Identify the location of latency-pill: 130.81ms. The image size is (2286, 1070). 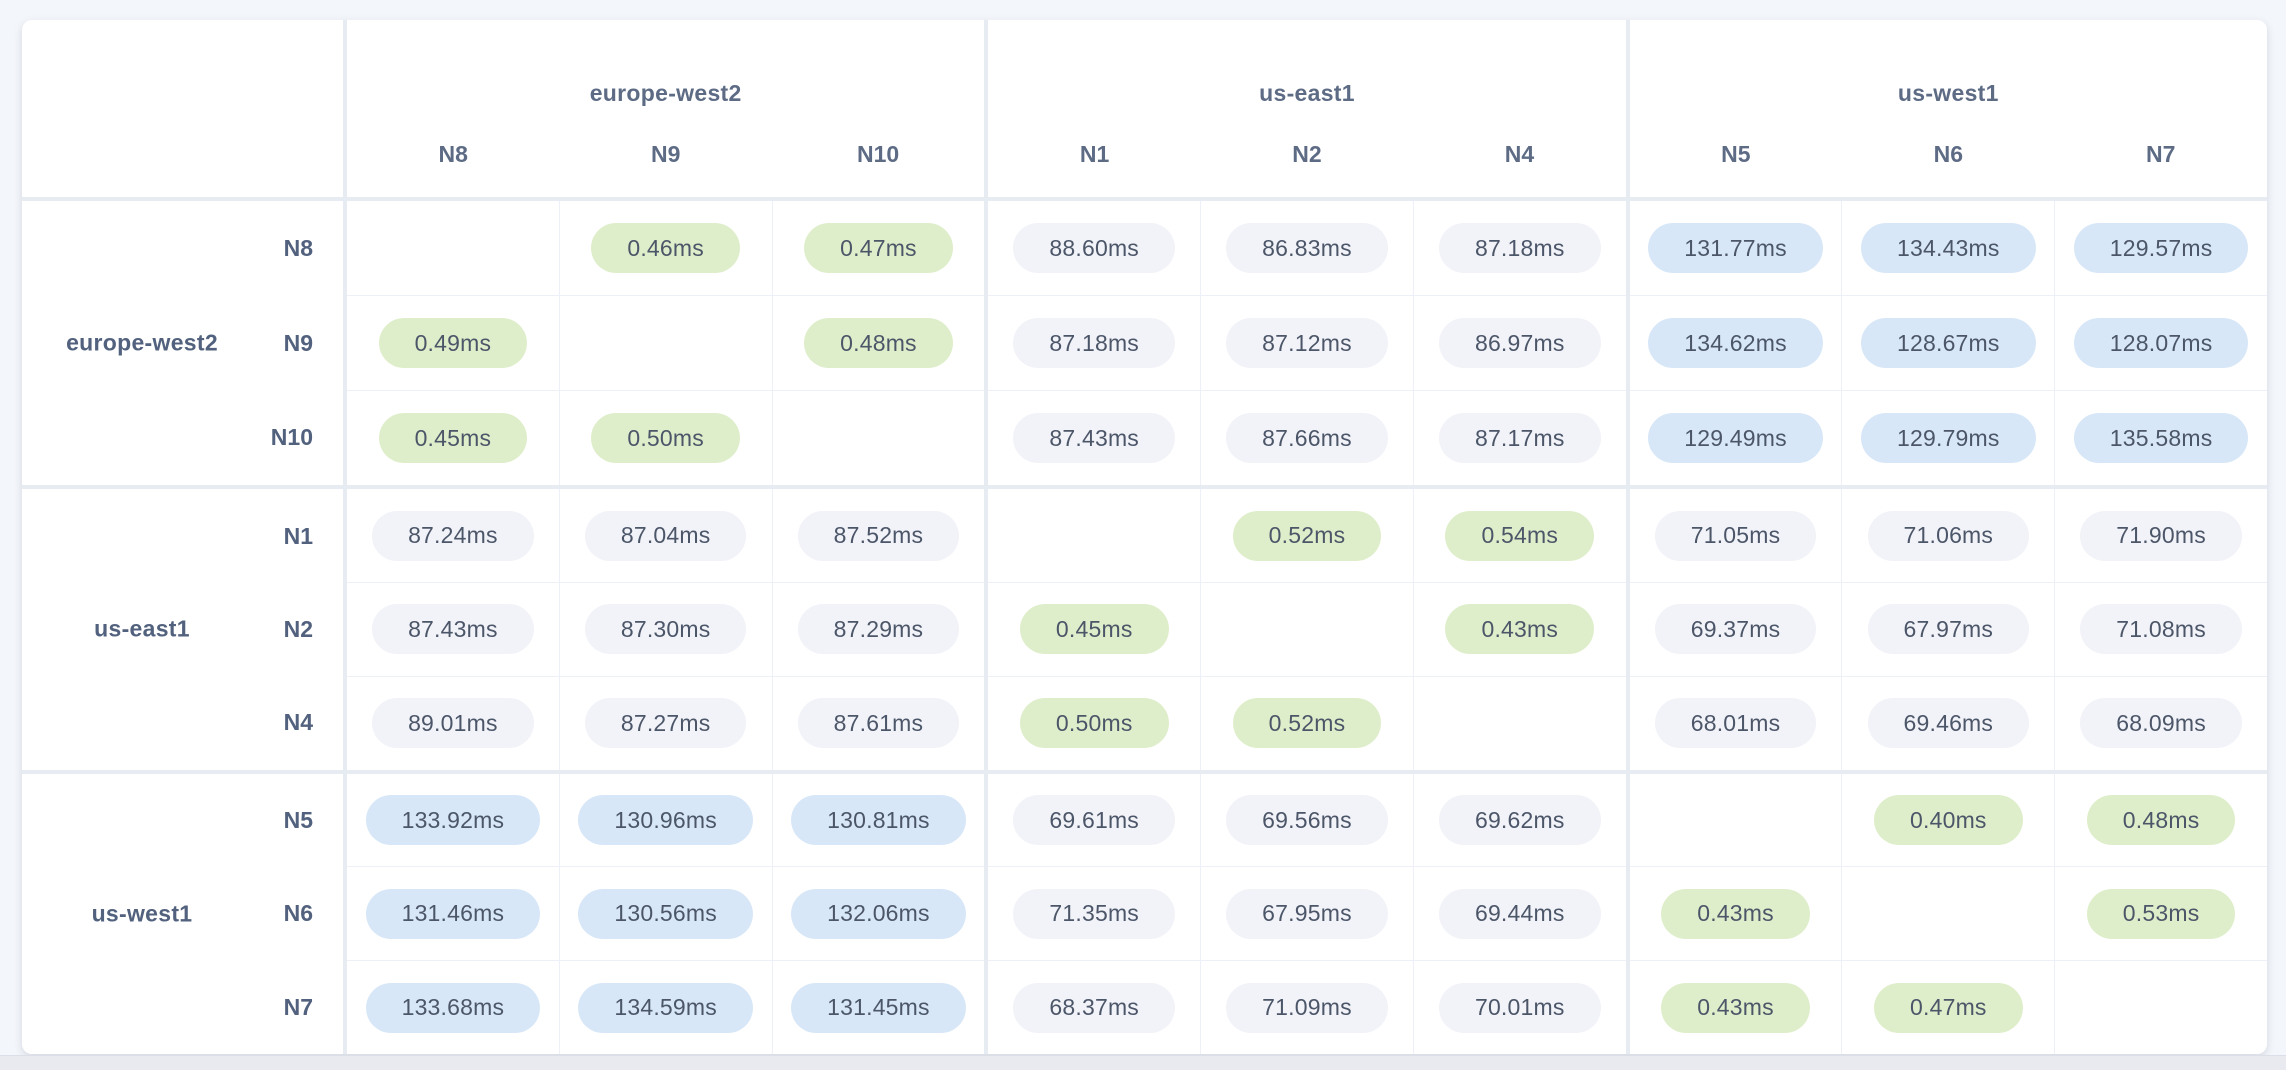
(878, 820).